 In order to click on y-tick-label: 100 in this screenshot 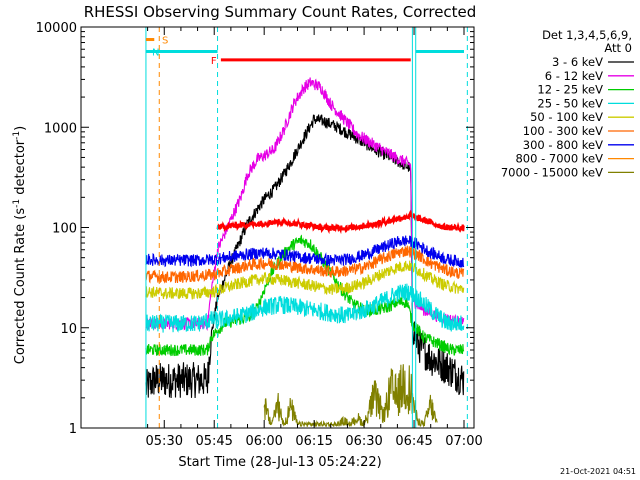, I will do `click(64, 229)`.